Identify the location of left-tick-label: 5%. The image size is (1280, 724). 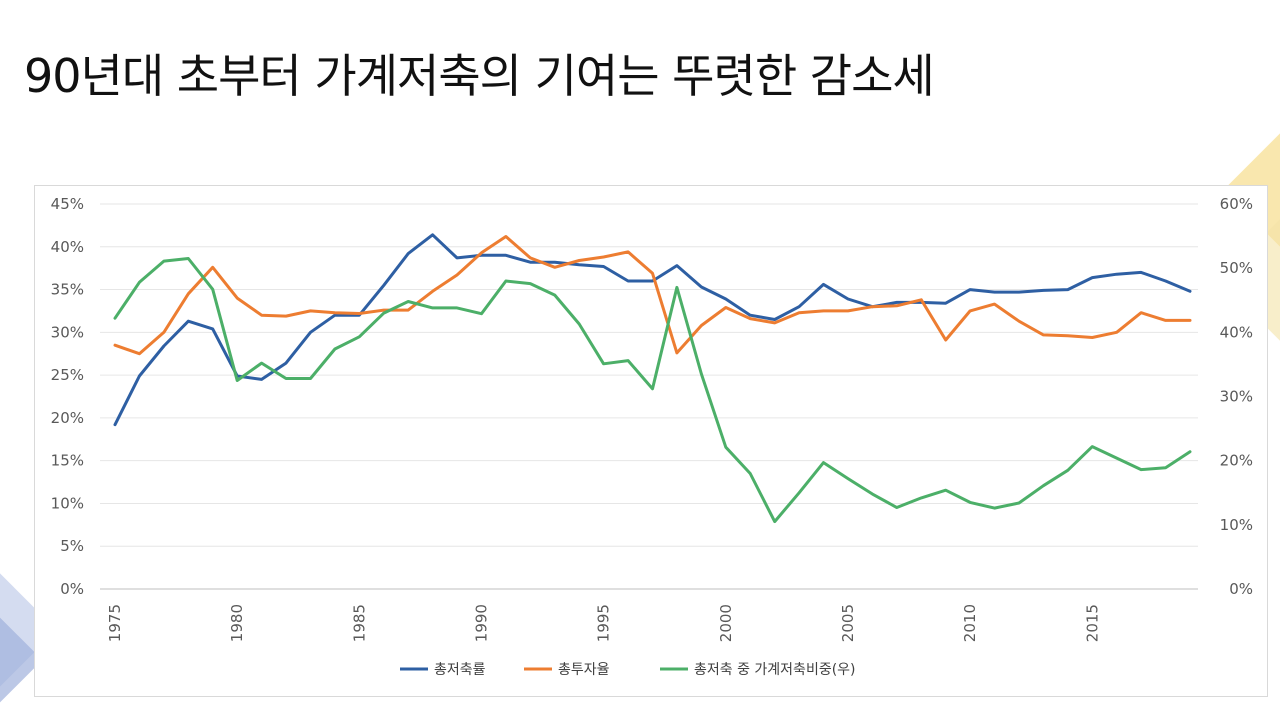
(72, 546).